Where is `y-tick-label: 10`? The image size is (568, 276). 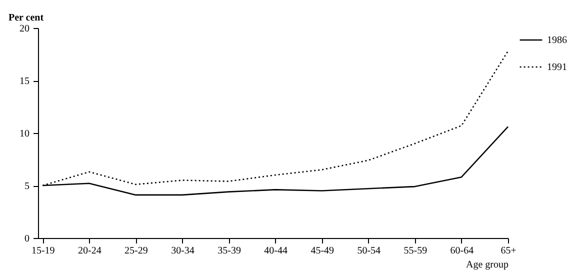 y-tick-label: 10 is located at coordinates (25, 134).